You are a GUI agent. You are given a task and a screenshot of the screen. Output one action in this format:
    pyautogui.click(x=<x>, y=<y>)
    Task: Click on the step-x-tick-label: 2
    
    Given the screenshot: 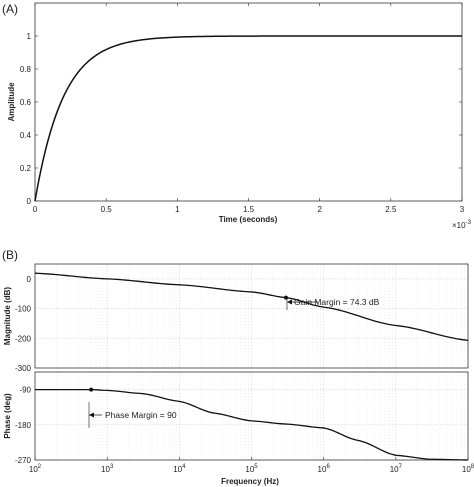 What is the action you would take?
    pyautogui.click(x=319, y=209)
    